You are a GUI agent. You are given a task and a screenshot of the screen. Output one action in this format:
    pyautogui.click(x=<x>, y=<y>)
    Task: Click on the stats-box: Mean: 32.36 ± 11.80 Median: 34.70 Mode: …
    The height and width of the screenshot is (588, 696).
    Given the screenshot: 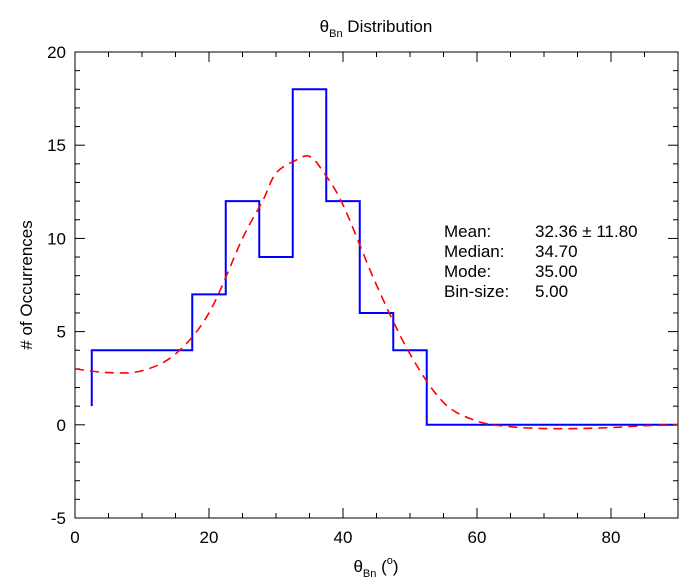 What is the action you would take?
    pyautogui.click(x=541, y=261)
    